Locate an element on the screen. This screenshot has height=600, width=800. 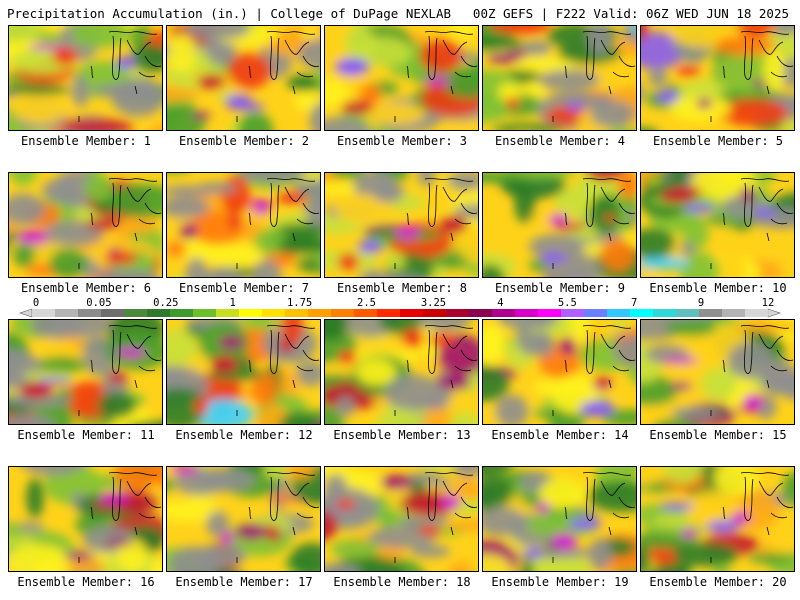
colorbar-tick-label: 9 is located at coordinates (701, 303).